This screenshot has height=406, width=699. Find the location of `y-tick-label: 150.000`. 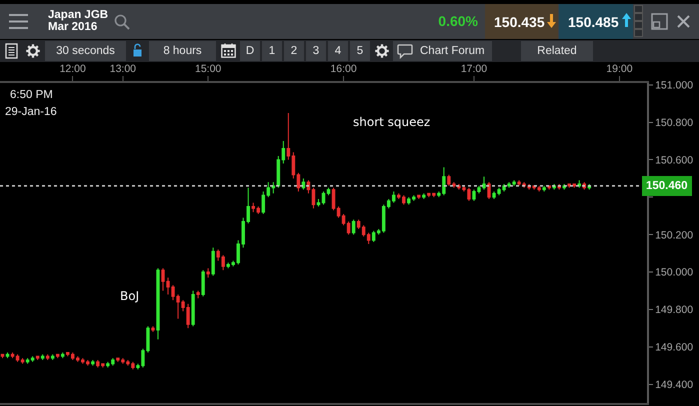

y-tick-label: 150.000 is located at coordinates (674, 272).